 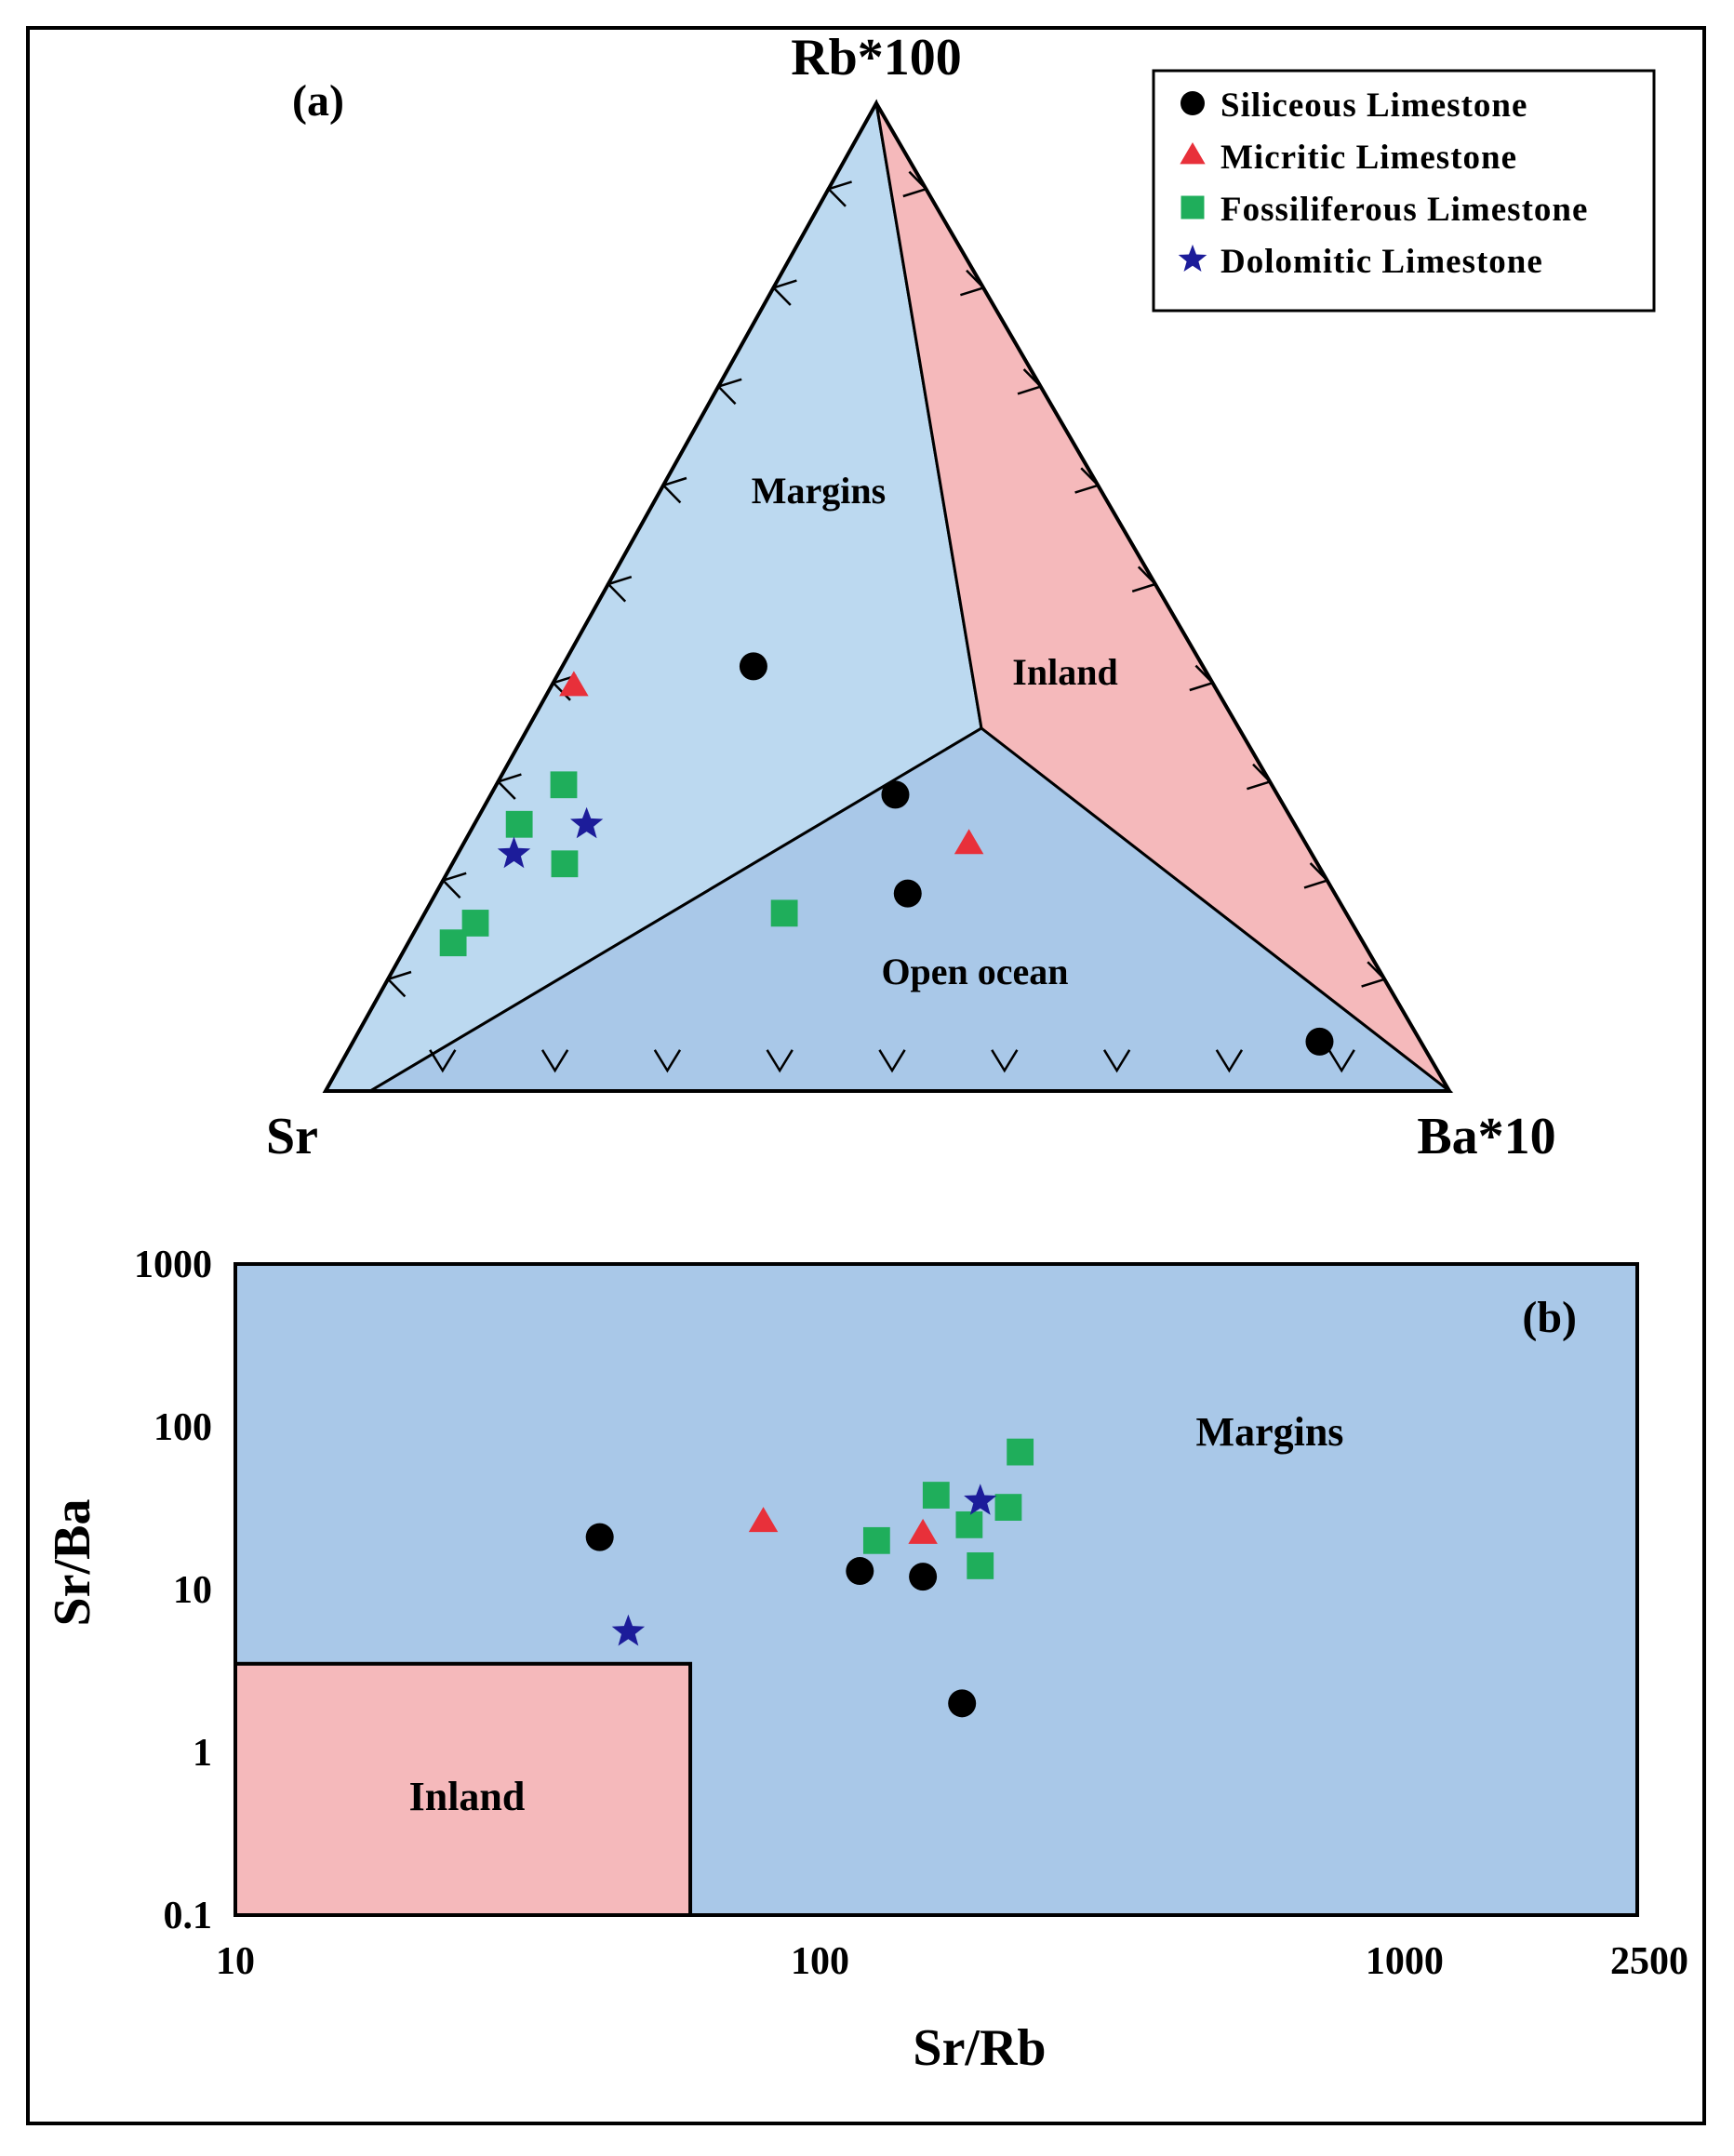 I want to click on legend-box, so click(x=1404, y=191).